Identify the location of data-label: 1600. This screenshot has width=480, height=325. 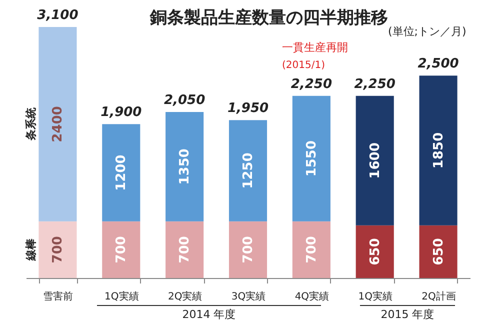
(375, 160).